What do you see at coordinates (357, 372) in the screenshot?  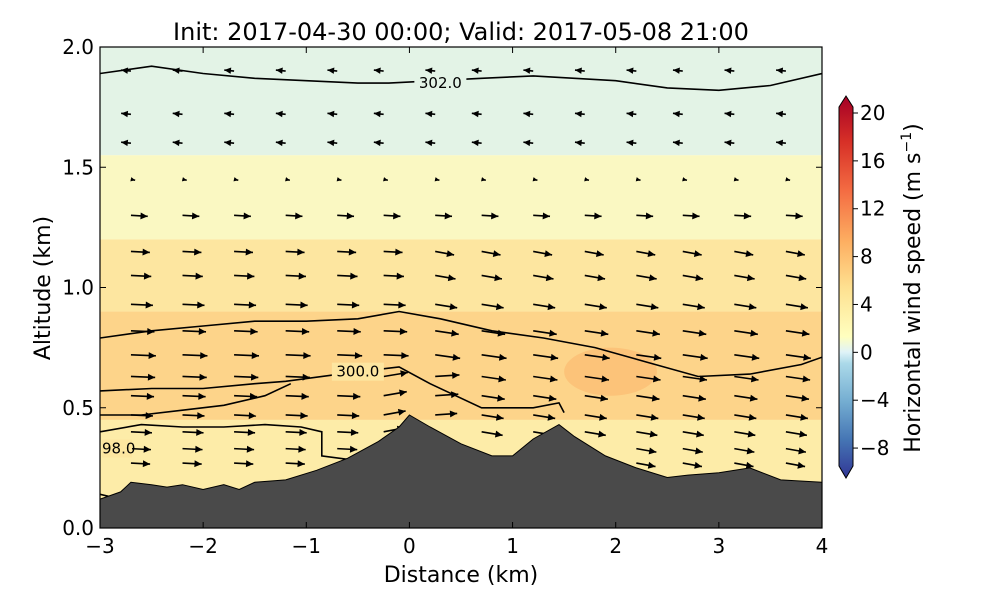 I see `contour-label-2: 300.0` at bounding box center [357, 372].